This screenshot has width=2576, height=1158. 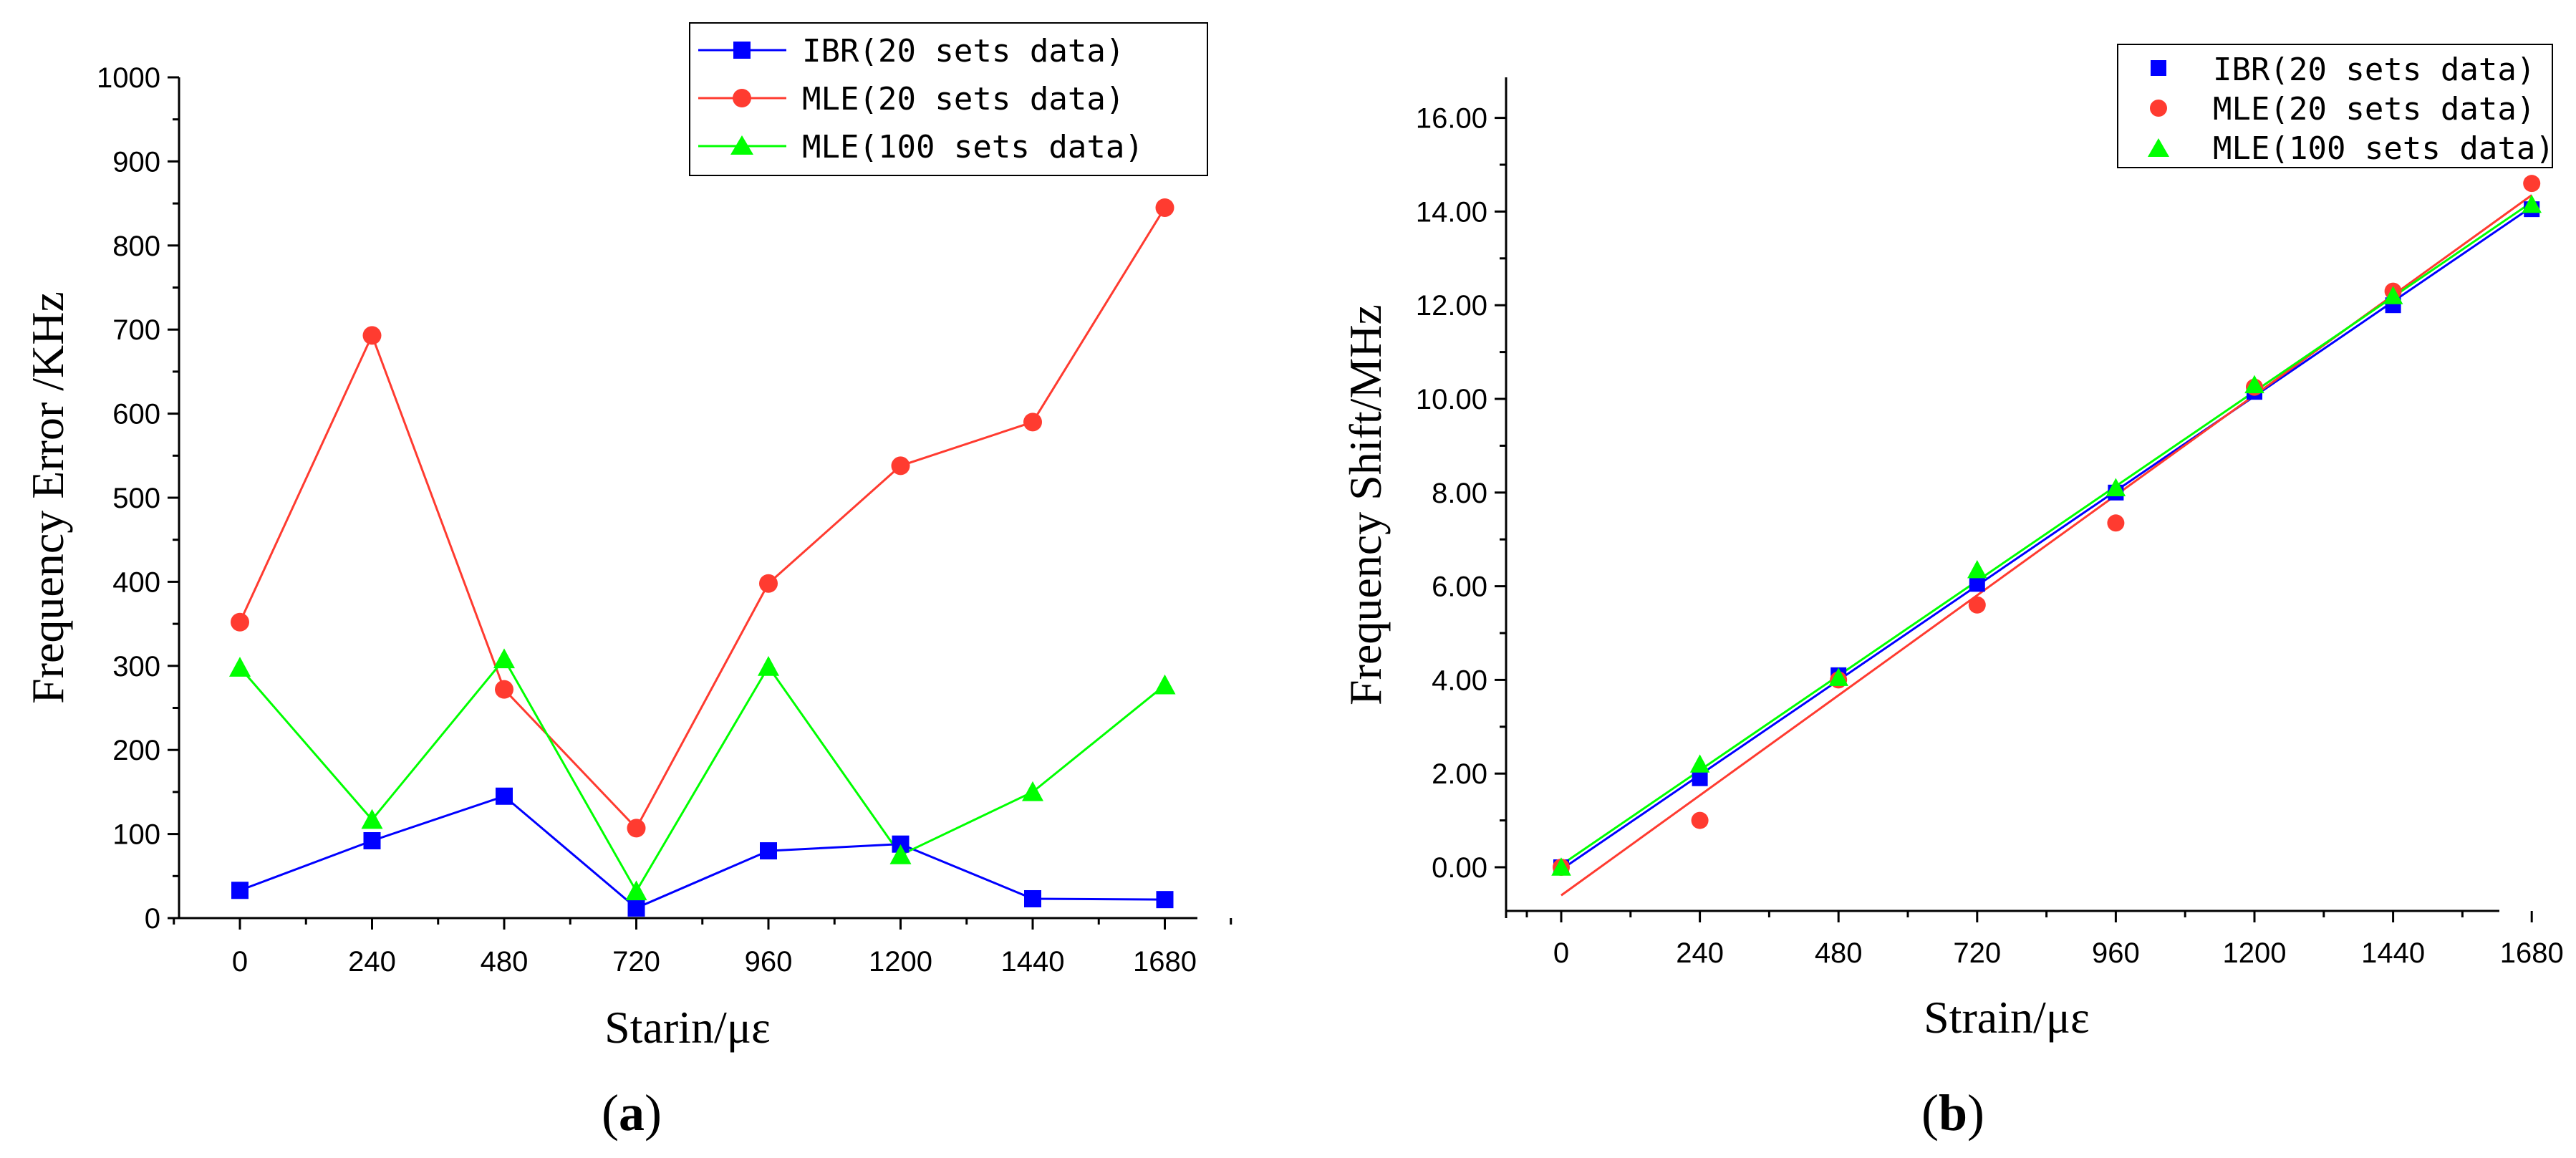 I want to click on panel-a-ylabel: Frequency Error /KHz, so click(x=47, y=498).